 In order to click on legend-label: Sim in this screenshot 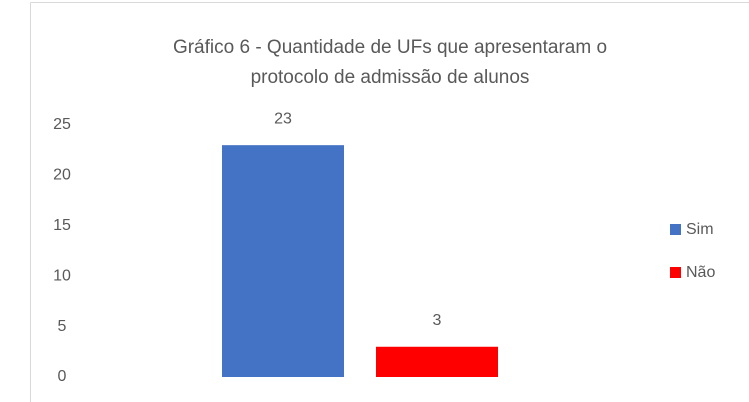, I will do `click(700, 229)`.